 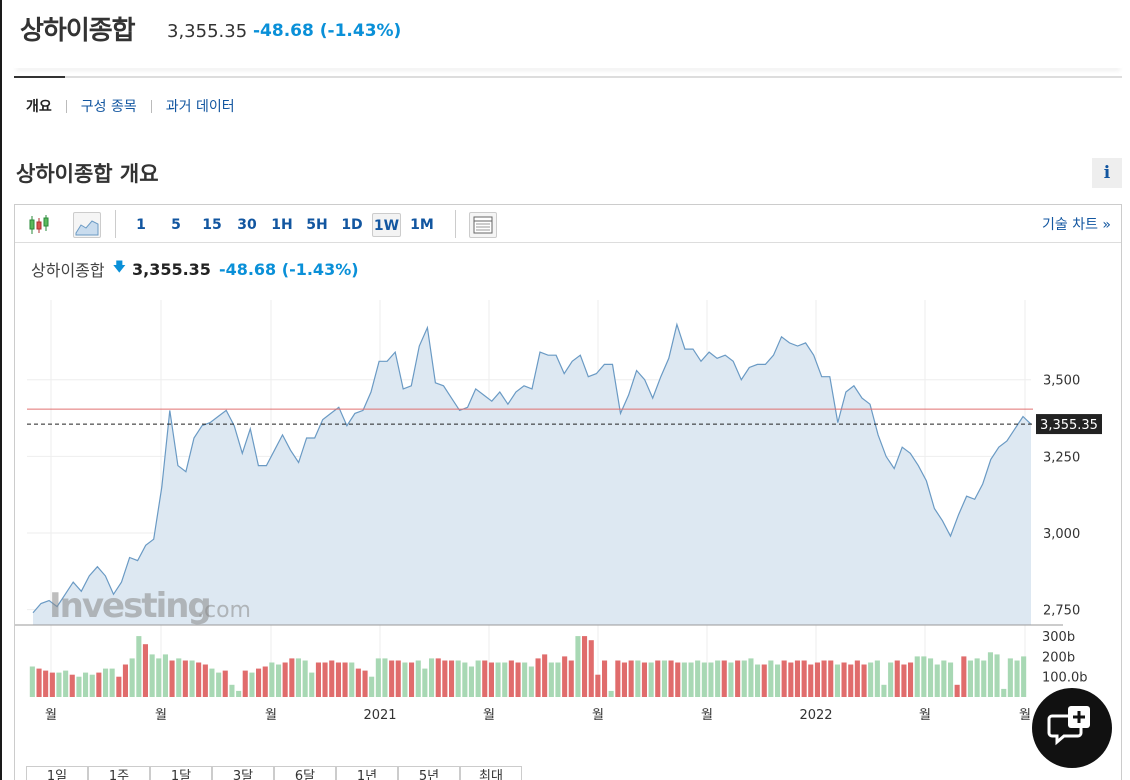 I want to click on interval-1m: 1M, so click(x=422, y=225).